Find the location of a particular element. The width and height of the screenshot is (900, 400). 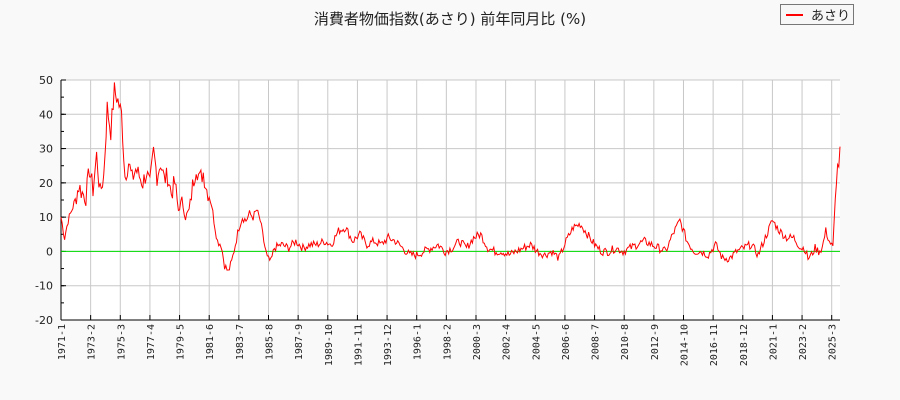

y-tick-label: -10 is located at coordinates (44, 286).